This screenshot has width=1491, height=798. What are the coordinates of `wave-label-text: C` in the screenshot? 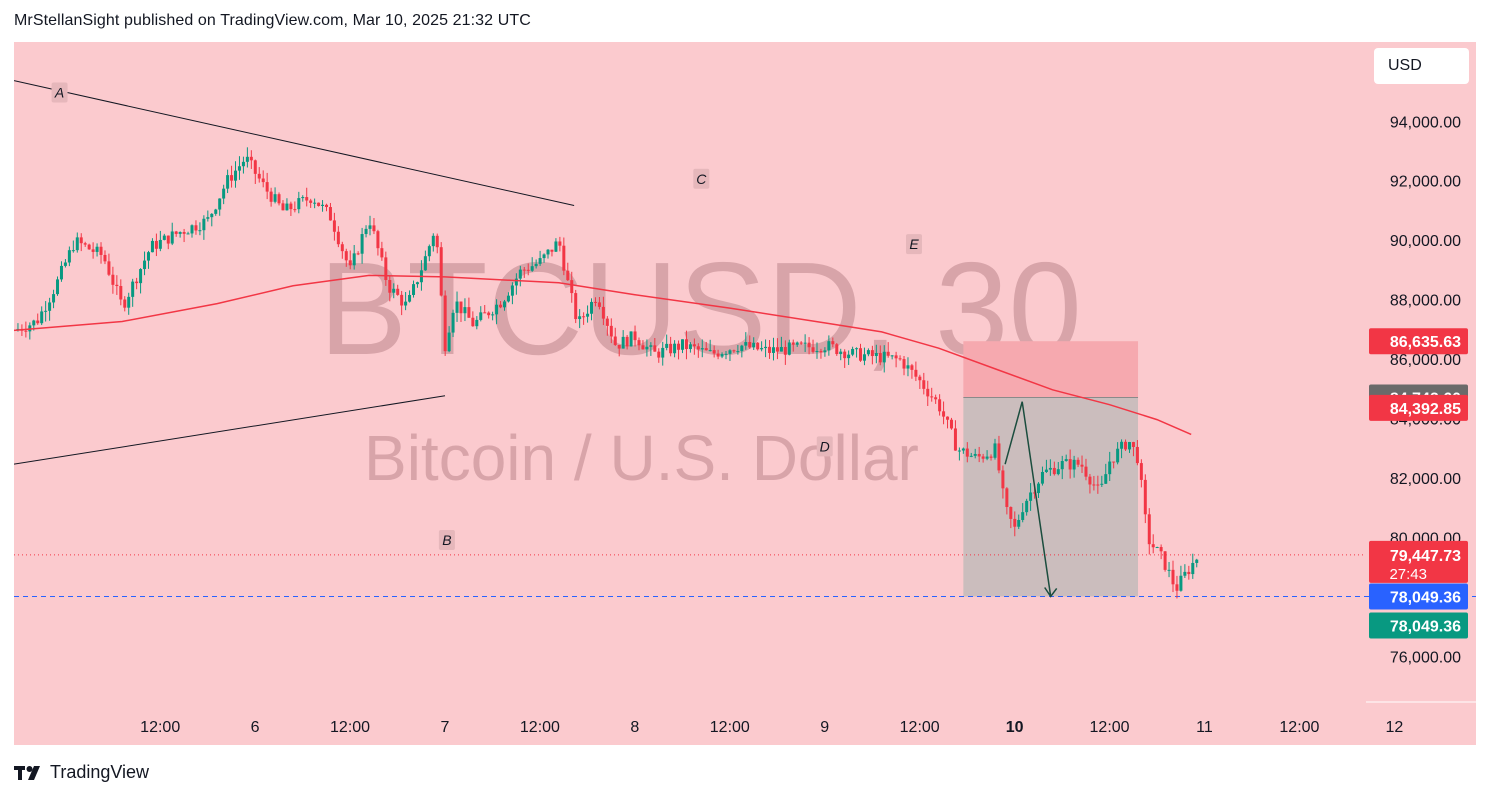 It's located at (701, 179).